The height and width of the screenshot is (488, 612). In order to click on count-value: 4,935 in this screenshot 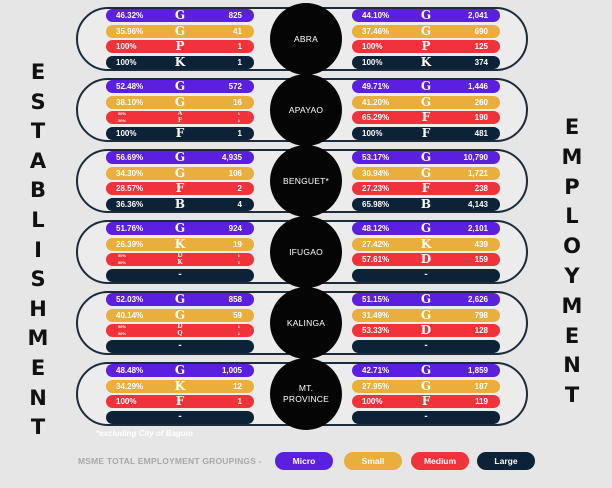, I will do `click(231, 157)`.